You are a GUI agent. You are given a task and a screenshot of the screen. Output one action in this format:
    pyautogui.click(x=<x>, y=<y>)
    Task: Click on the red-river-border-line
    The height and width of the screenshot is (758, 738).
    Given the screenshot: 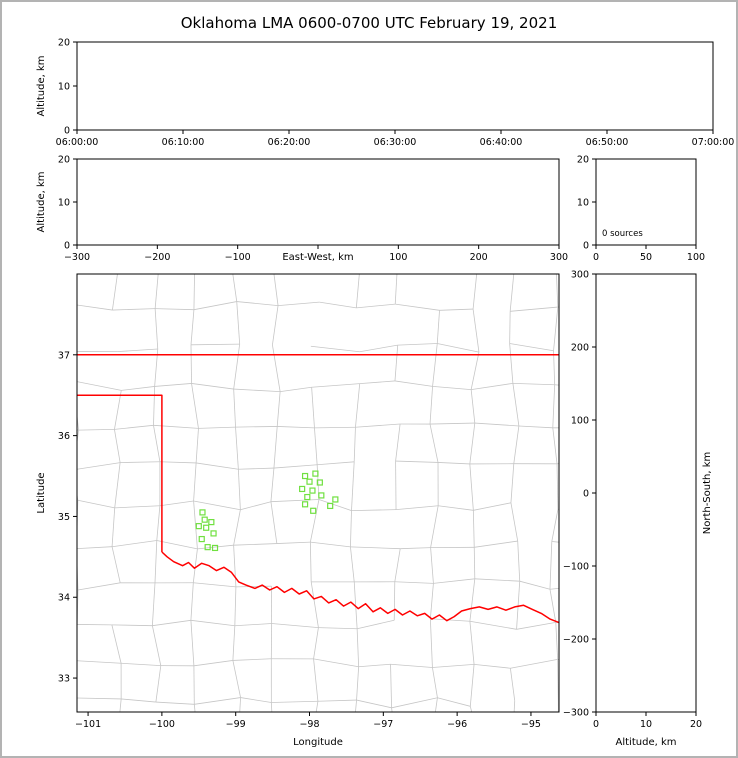 What is the action you would take?
    pyautogui.click(x=360, y=587)
    